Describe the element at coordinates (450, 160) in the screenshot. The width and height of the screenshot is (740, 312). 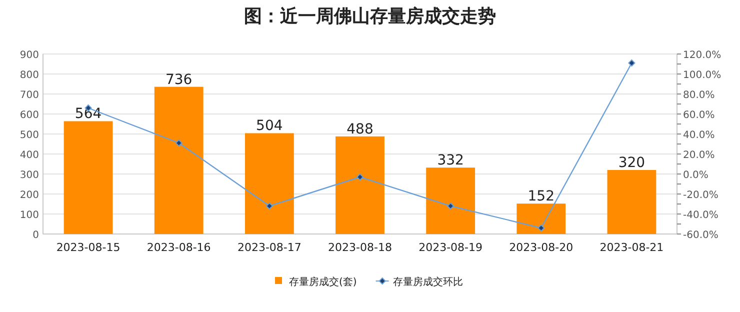
I see `data-label: 332` at that location.